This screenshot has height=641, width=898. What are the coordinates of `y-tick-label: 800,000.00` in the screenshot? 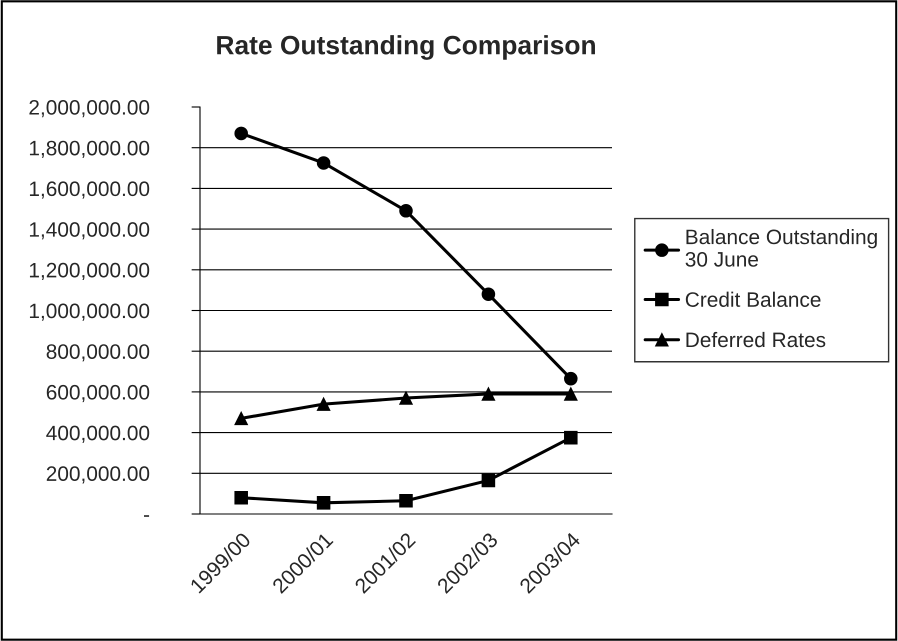 It's located at (98, 353).